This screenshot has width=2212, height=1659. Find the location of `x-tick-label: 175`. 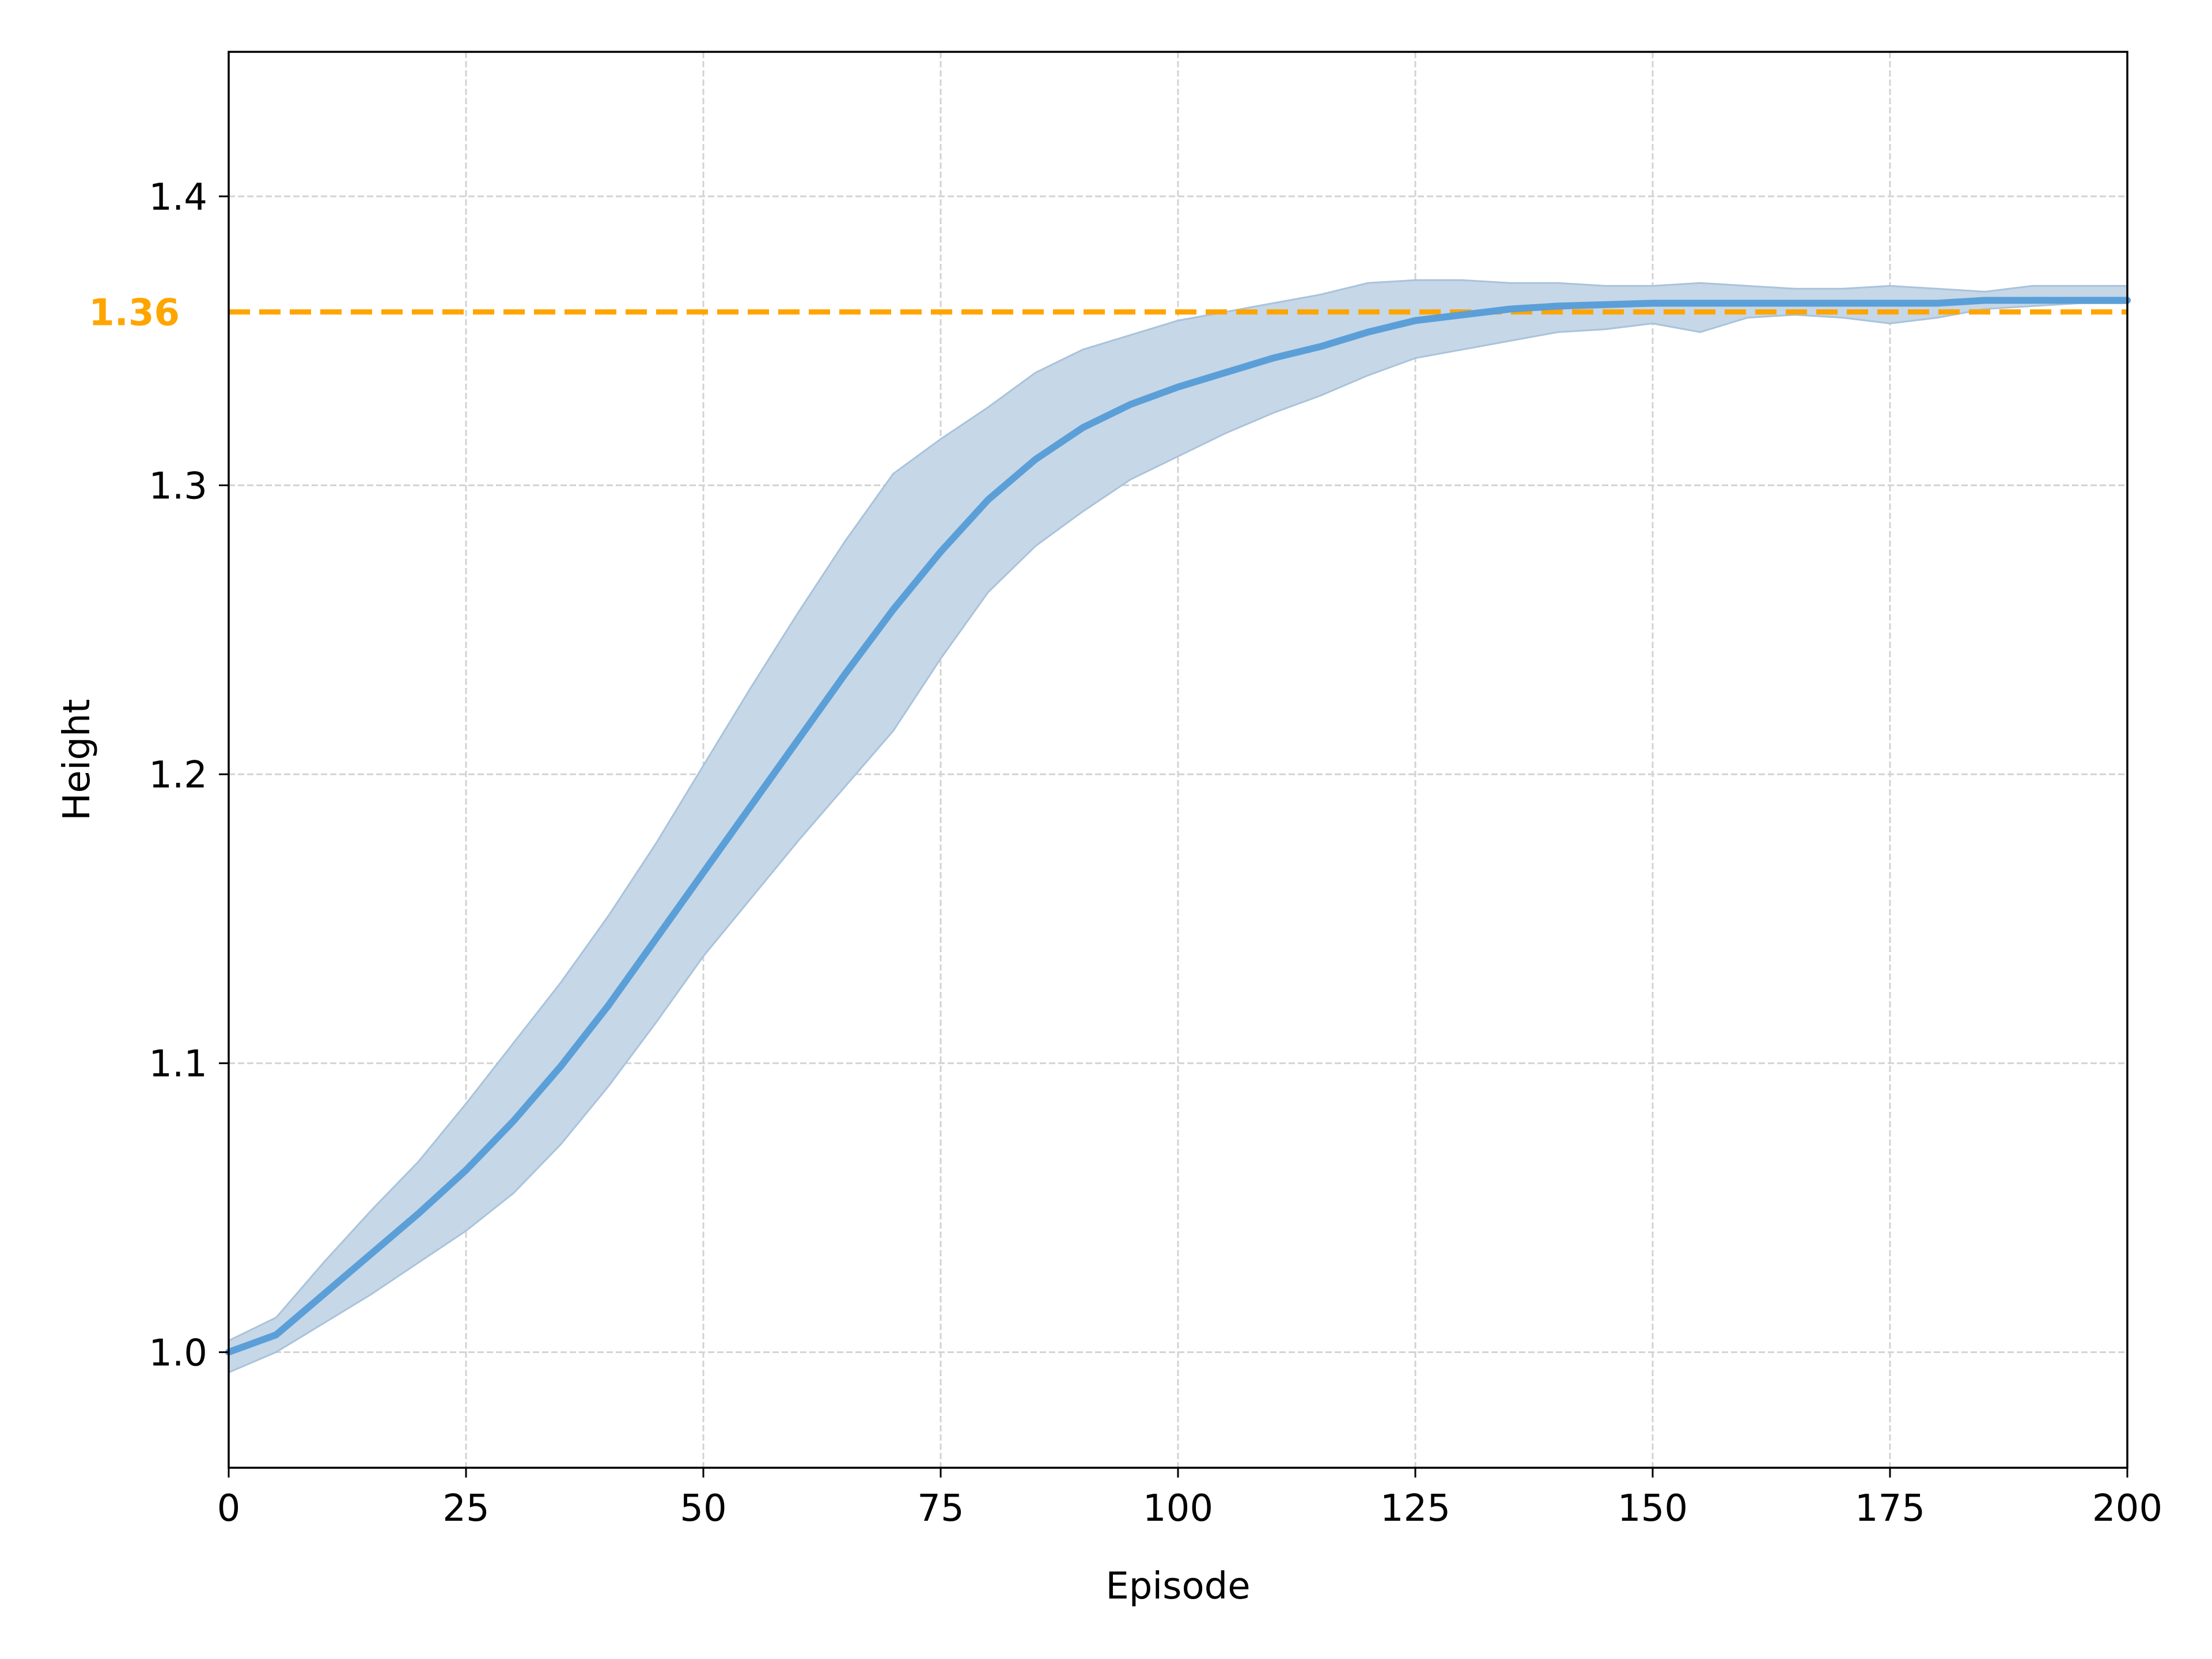

x-tick-label: 175 is located at coordinates (1890, 1508).